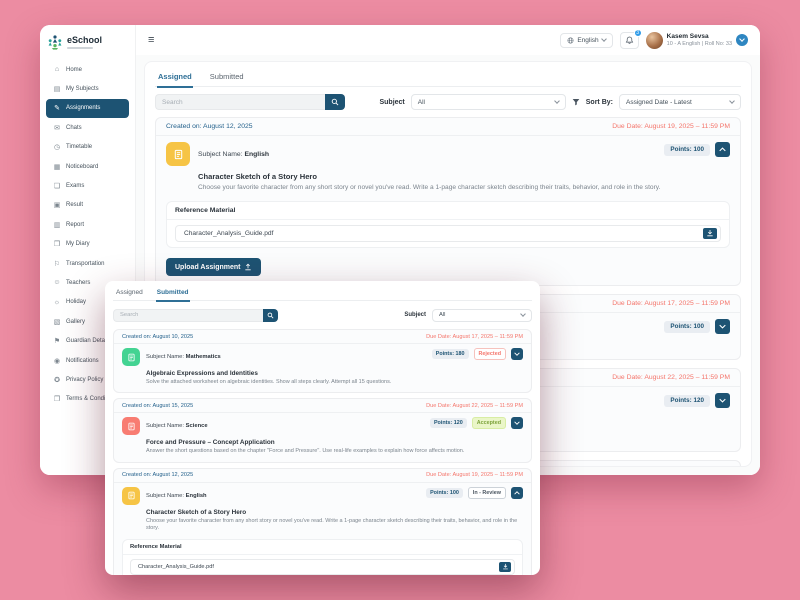 This screenshot has width=800, height=600. Describe the element at coordinates (55, 42) in the screenshot. I see `logo-icon` at that location.